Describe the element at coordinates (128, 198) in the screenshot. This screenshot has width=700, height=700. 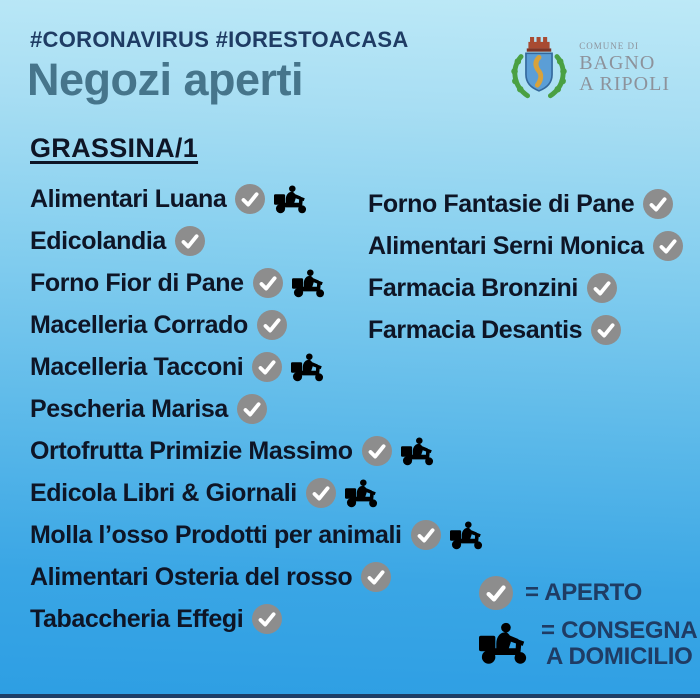
I see `shop-name: Alimentari Luana` at that location.